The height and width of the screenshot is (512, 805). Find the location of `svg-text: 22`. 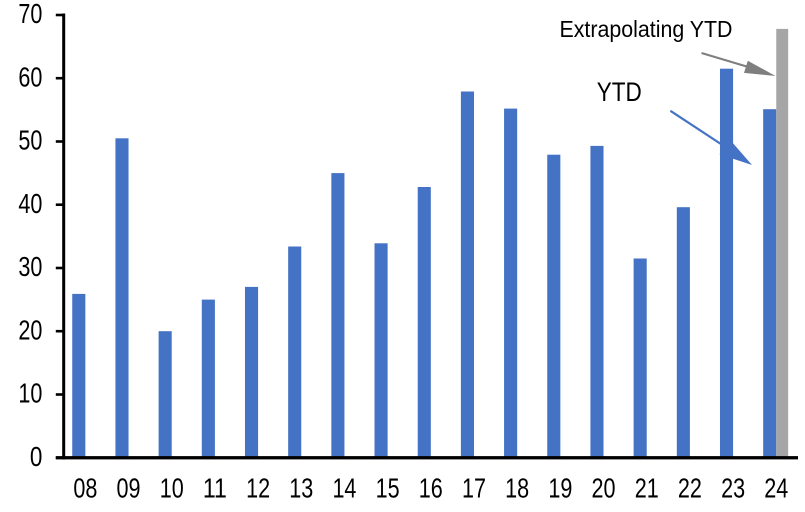

svg-text: 22 is located at coordinates (690, 487).